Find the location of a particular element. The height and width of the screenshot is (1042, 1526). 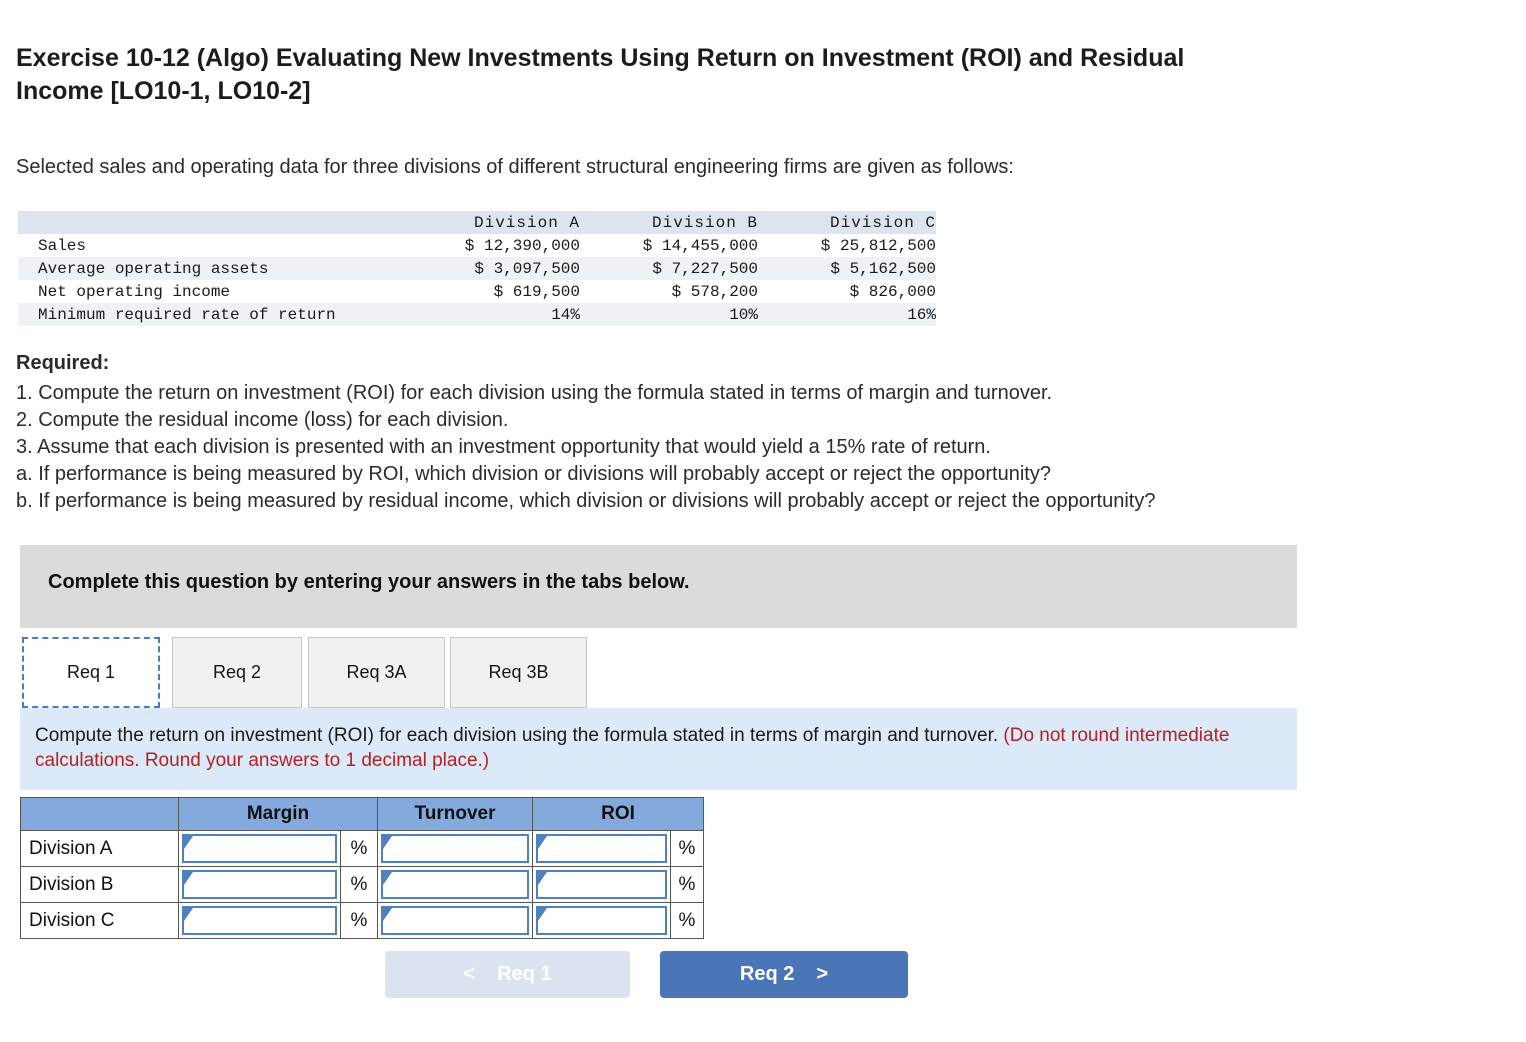

cell-value: 10% is located at coordinates (743, 314).